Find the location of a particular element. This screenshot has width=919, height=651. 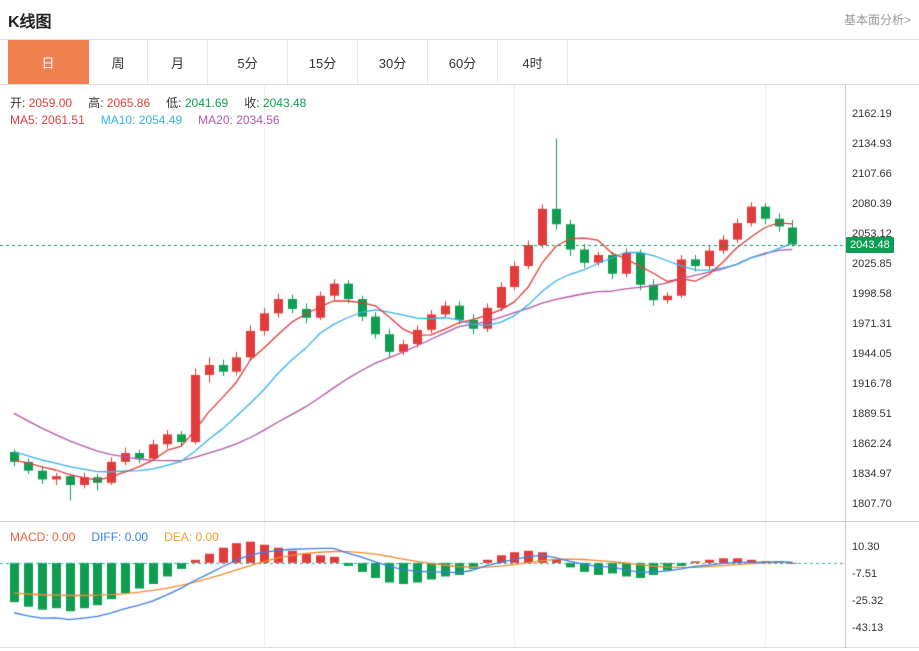

macd-label: MACD: is located at coordinates (29, 537).